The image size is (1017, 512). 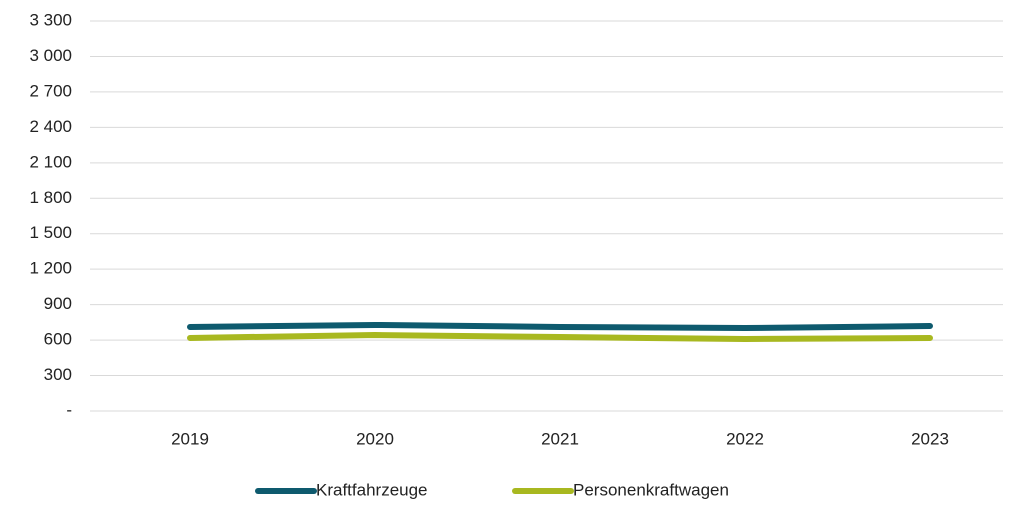 What do you see at coordinates (50, 90) in the screenshot?
I see `y-tick-label: 2 700` at bounding box center [50, 90].